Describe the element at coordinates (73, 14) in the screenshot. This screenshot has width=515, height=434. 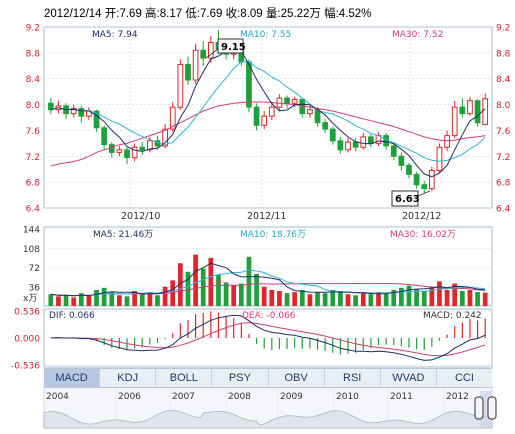
I see `quote-date: 2012/12/14` at that location.